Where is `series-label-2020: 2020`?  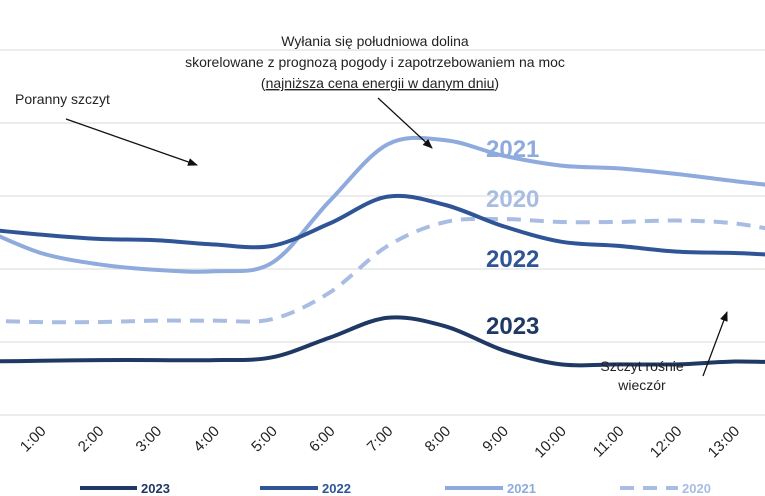
series-label-2020: 2020 is located at coordinates (512, 199).